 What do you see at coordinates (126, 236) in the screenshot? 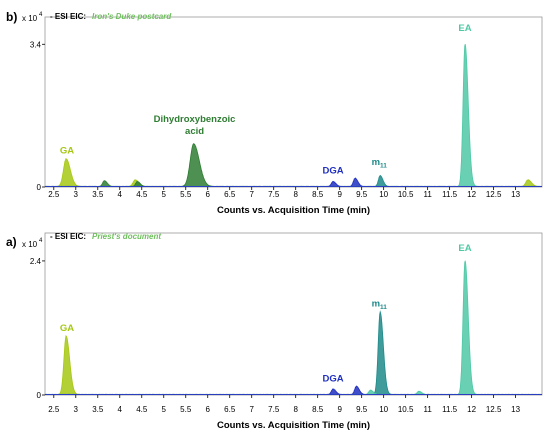
I see `trace-sample-name: Priest's document` at bounding box center [126, 236].